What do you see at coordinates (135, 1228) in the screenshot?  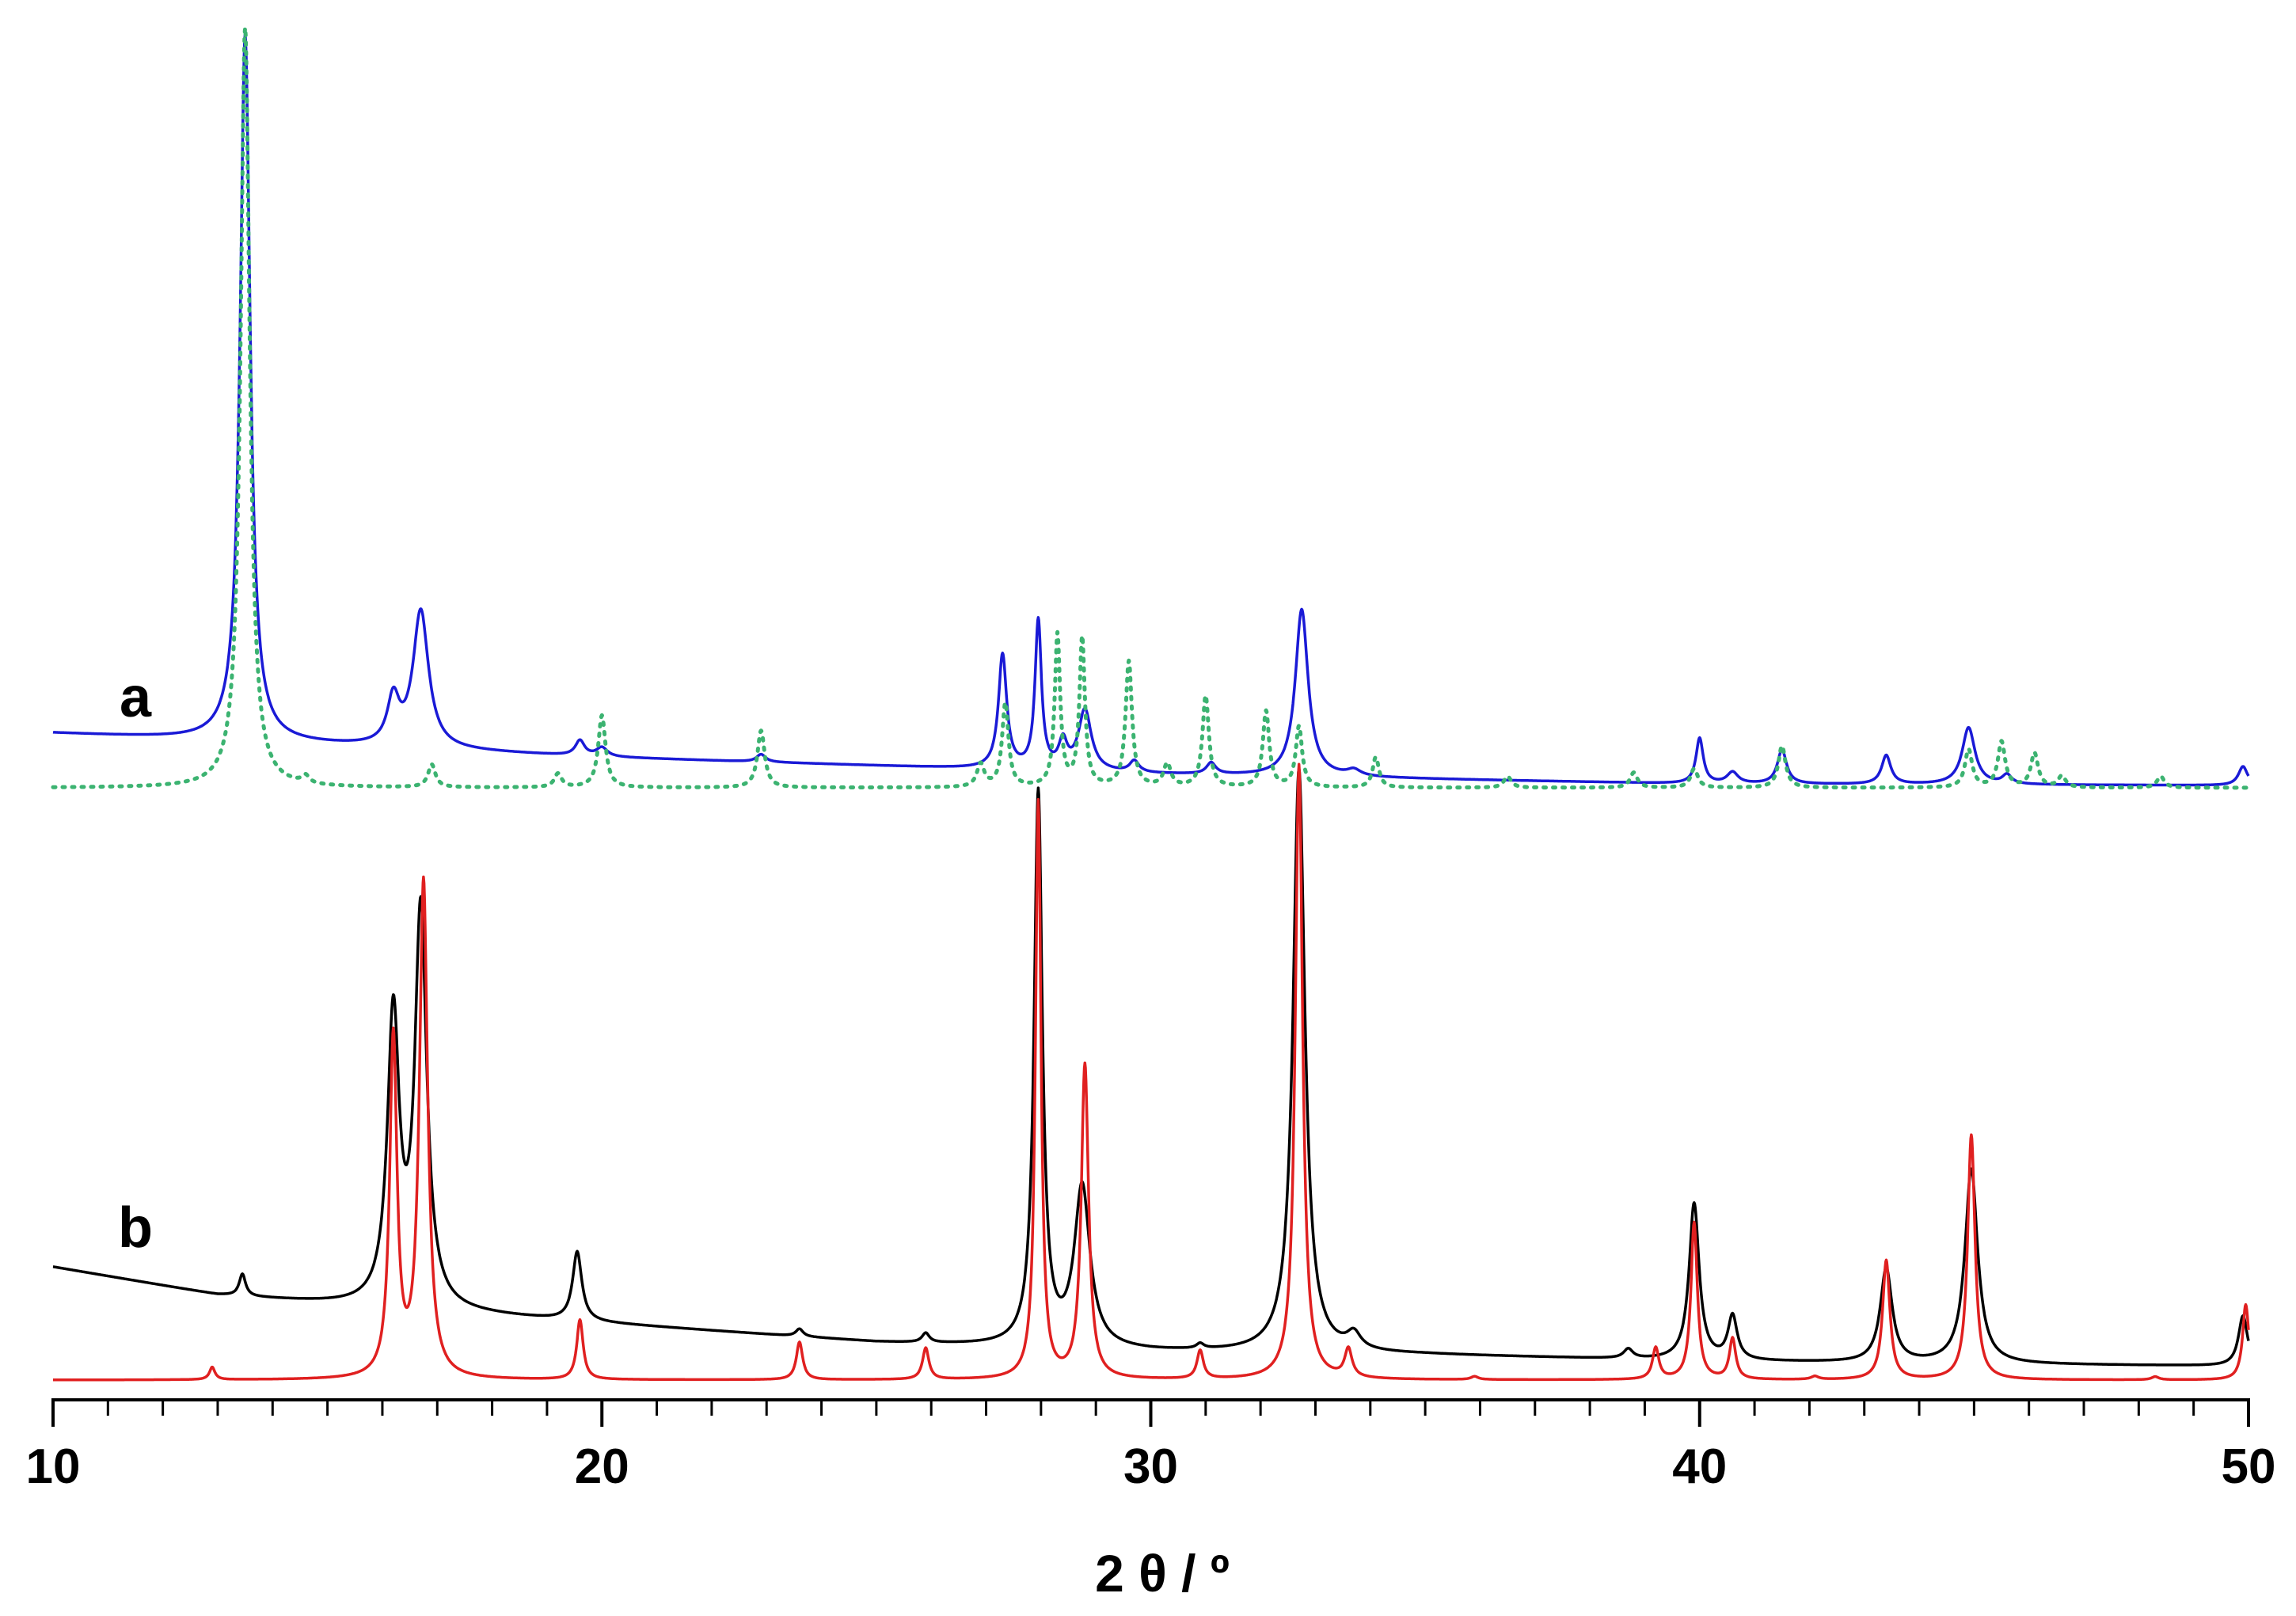 I see `panel-label-b: b` at bounding box center [135, 1228].